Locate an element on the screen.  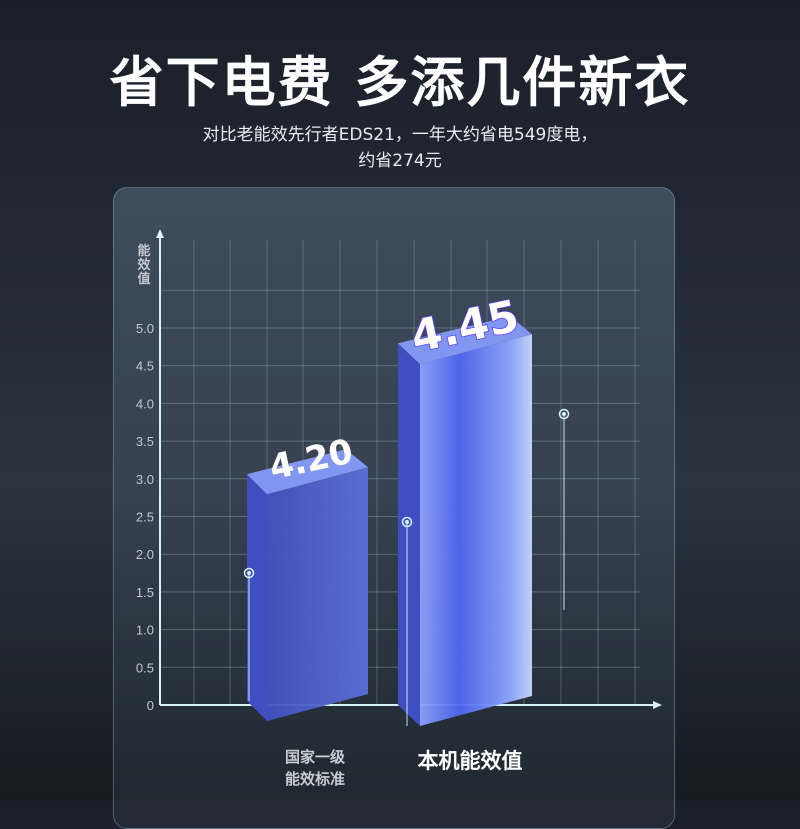
subtitle-line-2: 约省274元 is located at coordinates (400, 161).